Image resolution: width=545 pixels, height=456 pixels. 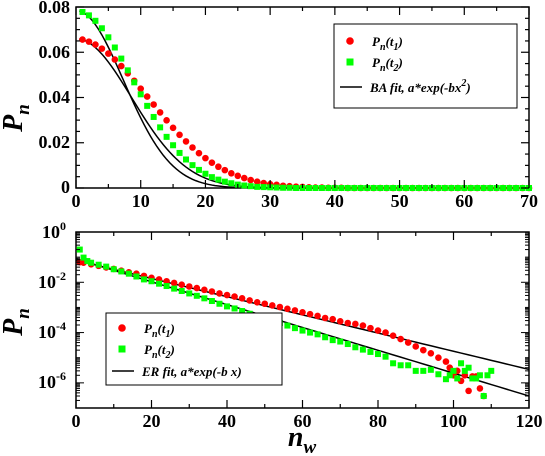 I want to click on top-ytick-4: 0.08, so click(x=55, y=8).